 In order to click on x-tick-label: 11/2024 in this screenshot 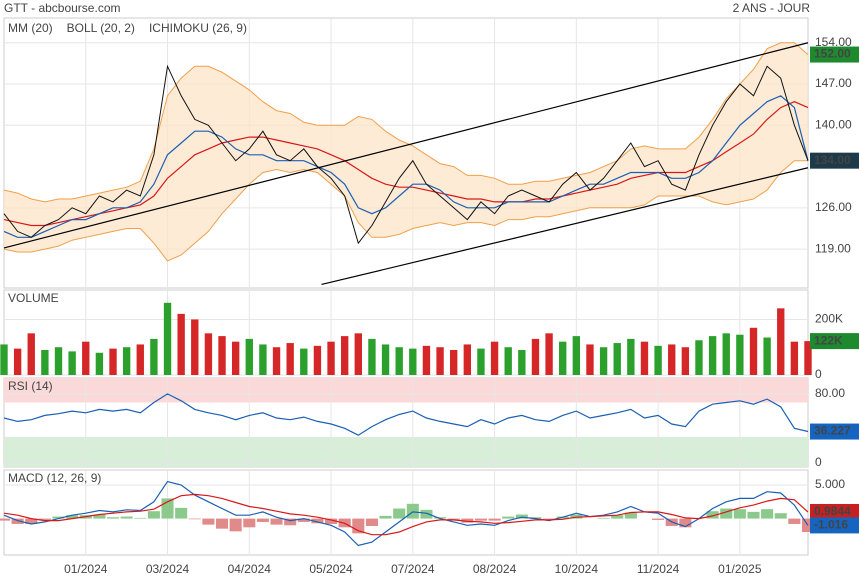, I will do `click(658, 569)`.